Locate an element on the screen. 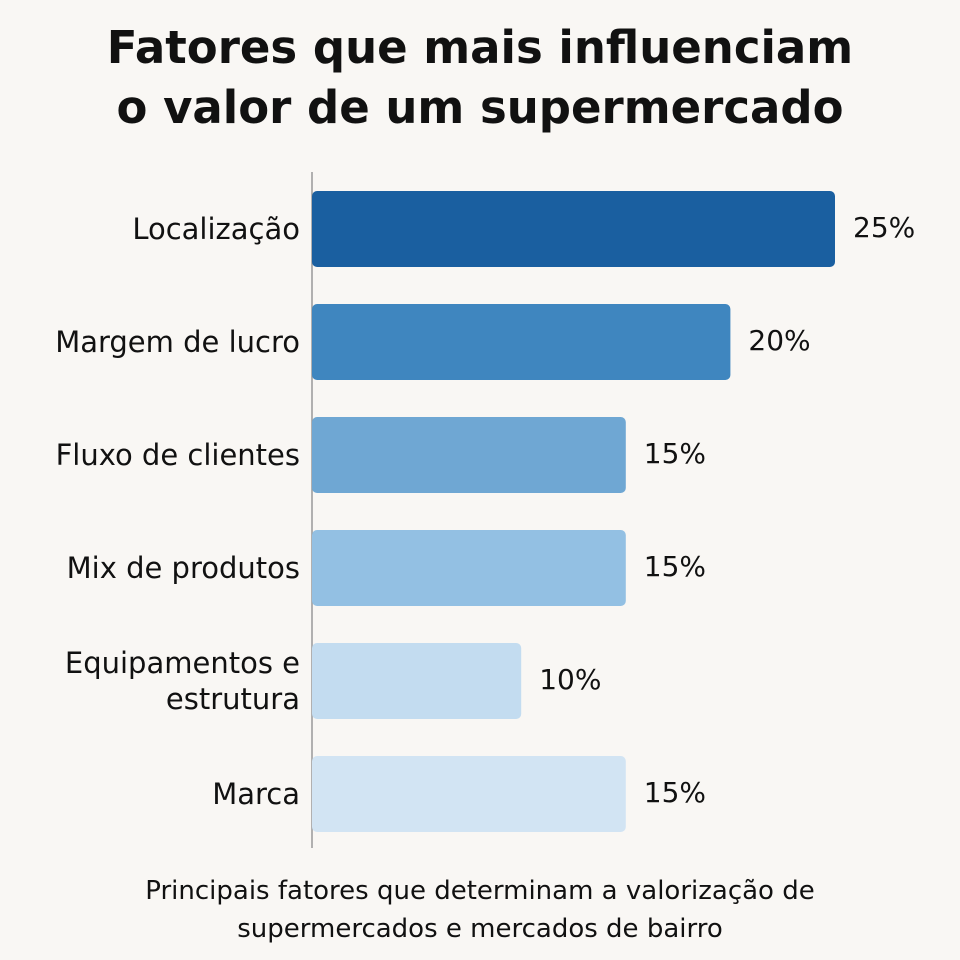 Image resolution: width=960 pixels, height=960 pixels. category-label: Fluxo de clientes is located at coordinates (177, 455).